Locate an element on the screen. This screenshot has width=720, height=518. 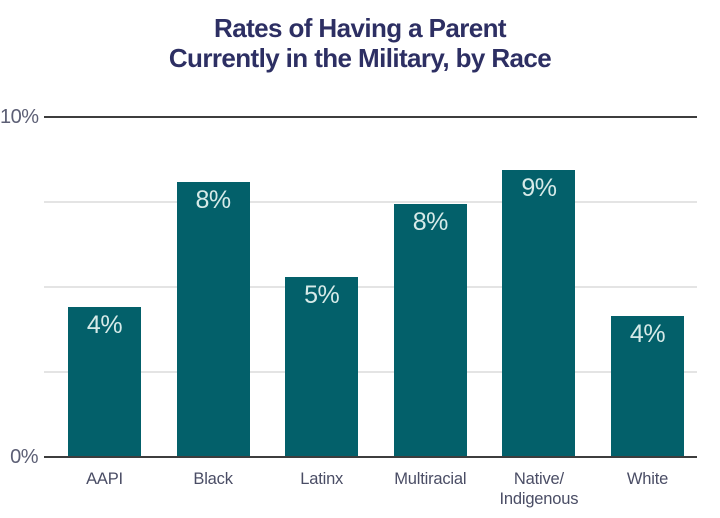
x-category-label-line: Native/ is located at coordinates (538, 479).